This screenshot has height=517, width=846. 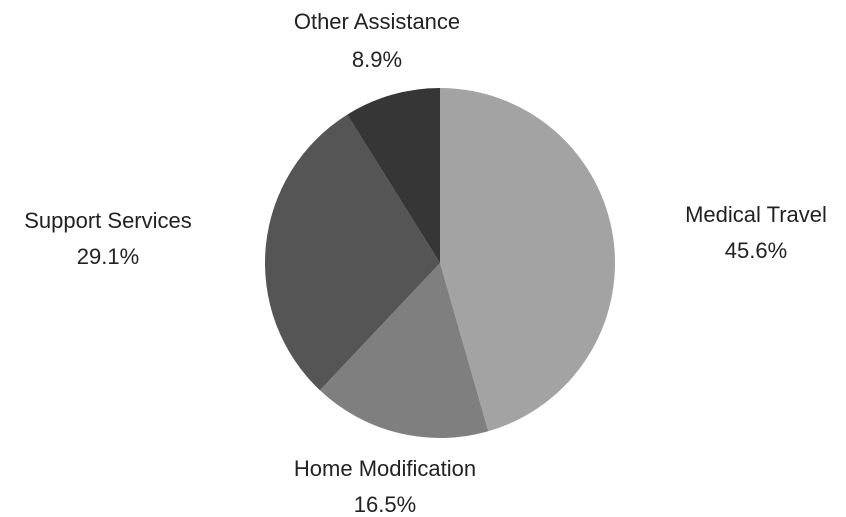 I want to click on slice-label-other-assistance: Other Assistance, so click(x=377, y=21).